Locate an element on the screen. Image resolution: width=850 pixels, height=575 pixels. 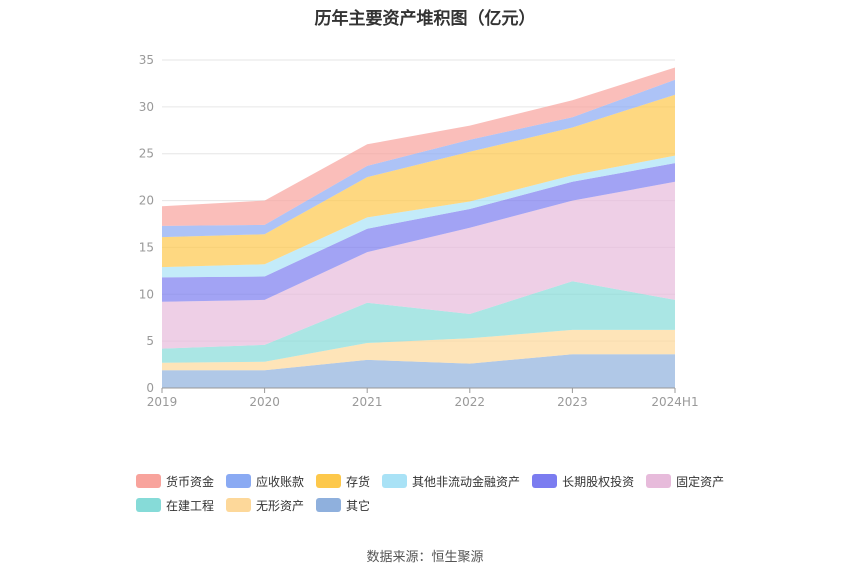
y-tick-label: 10 is located at coordinates (146, 294).